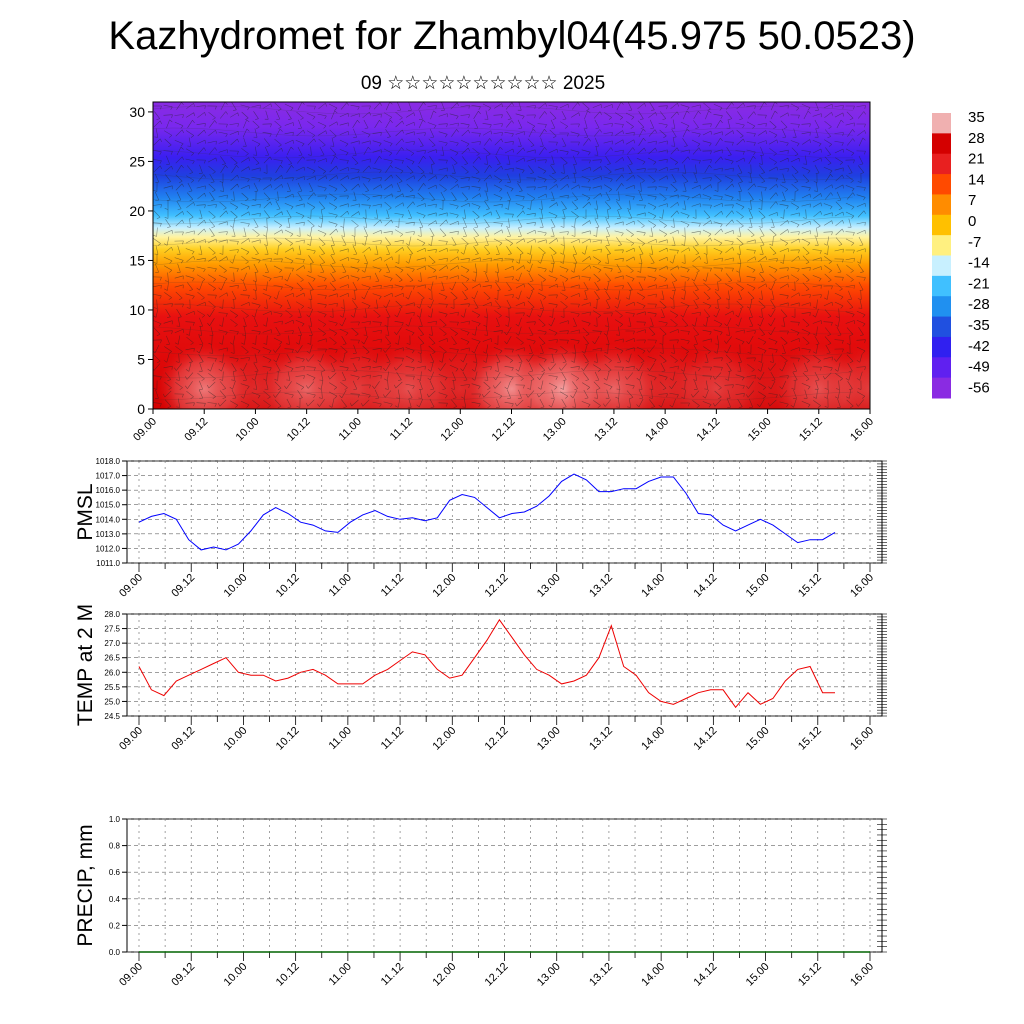 This screenshot has width=1024, height=1024. I want to click on panel-y-tick-label: 0.2, so click(115, 925).